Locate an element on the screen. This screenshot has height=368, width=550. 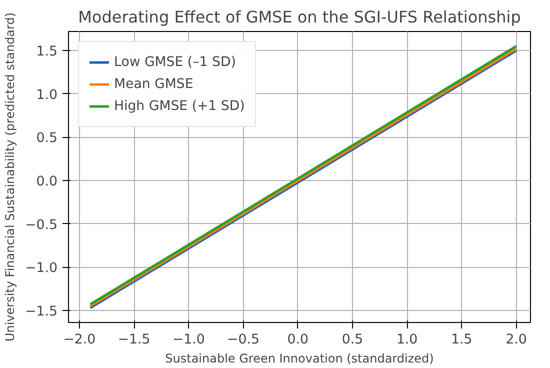
x-tick-label: 0.0 is located at coordinates (297, 340).